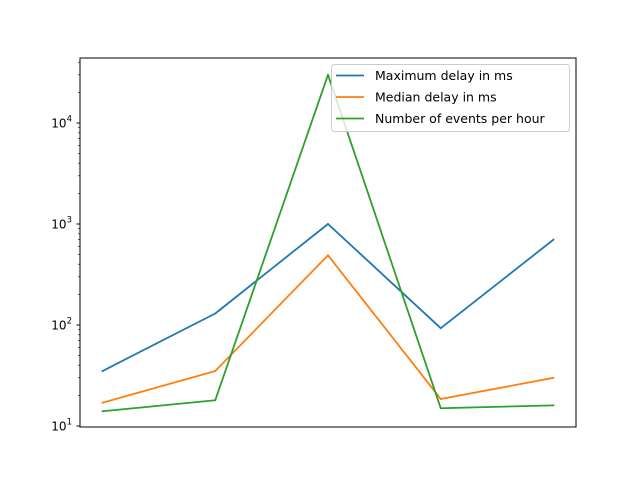  I want to click on y-tick-label: 10¹, so click(61, 426).